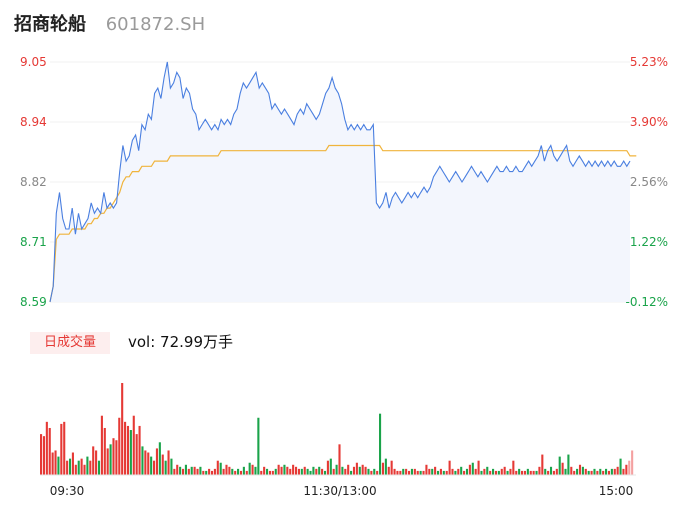 The image size is (686, 524). What do you see at coordinates (70, 343) in the screenshot?
I see `volume-tab: 日成交量` at bounding box center [70, 343].